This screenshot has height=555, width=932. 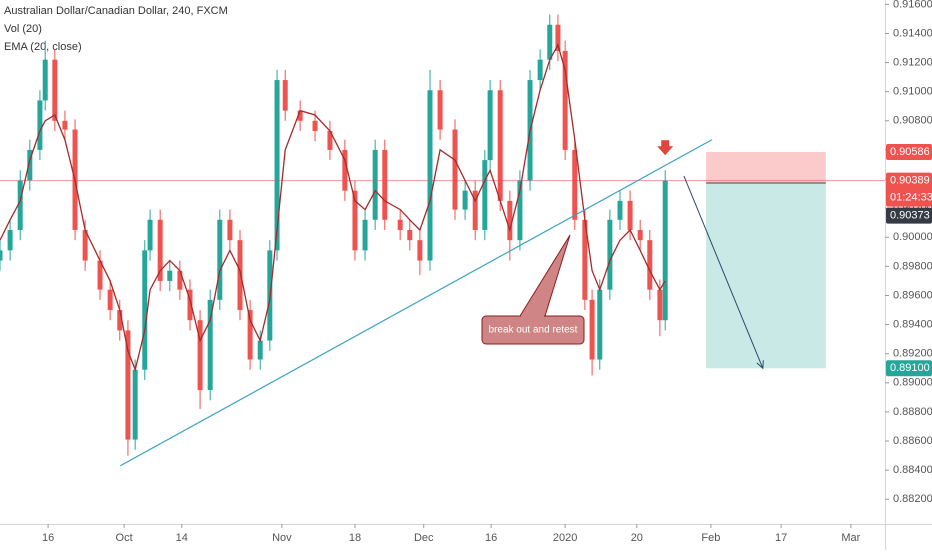 What do you see at coordinates (766, 275) in the screenshot?
I see `target-zone` at bounding box center [766, 275].